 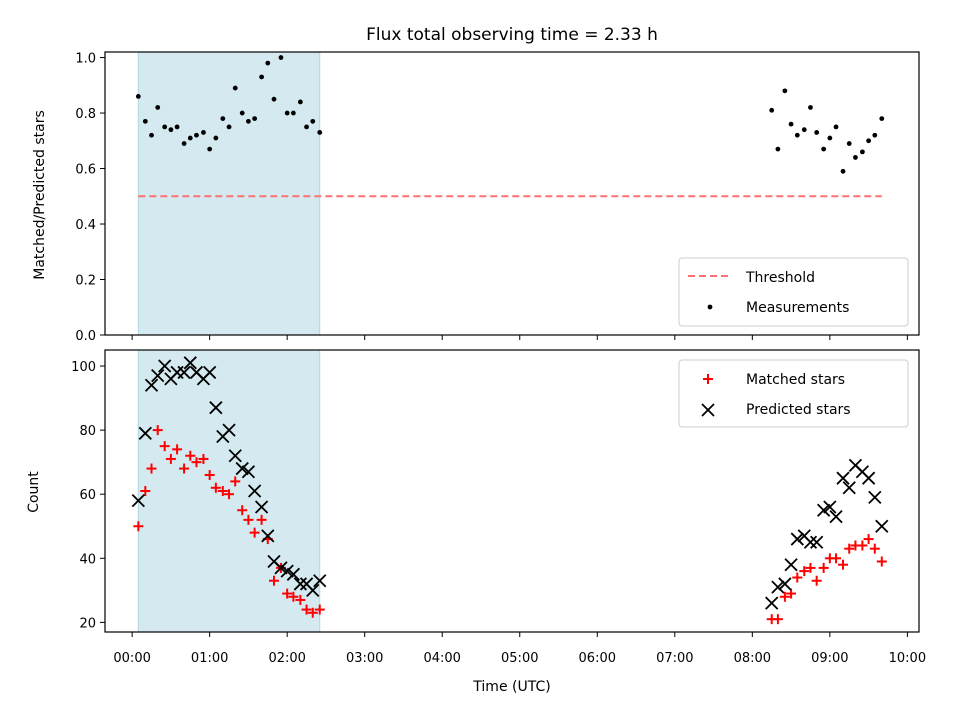 What do you see at coordinates (85, 114) in the screenshot?
I see `y-tick-label: 0.8` at bounding box center [85, 114].